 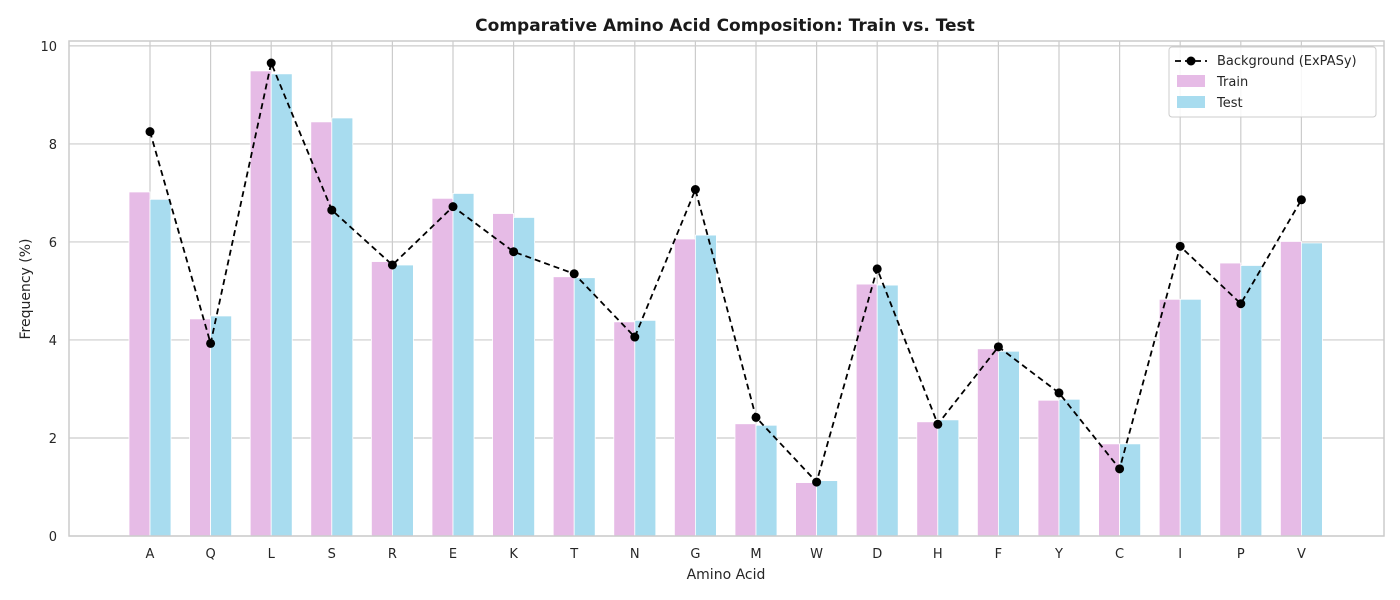 I want to click on x-tick-label: V, so click(x=1301, y=554).